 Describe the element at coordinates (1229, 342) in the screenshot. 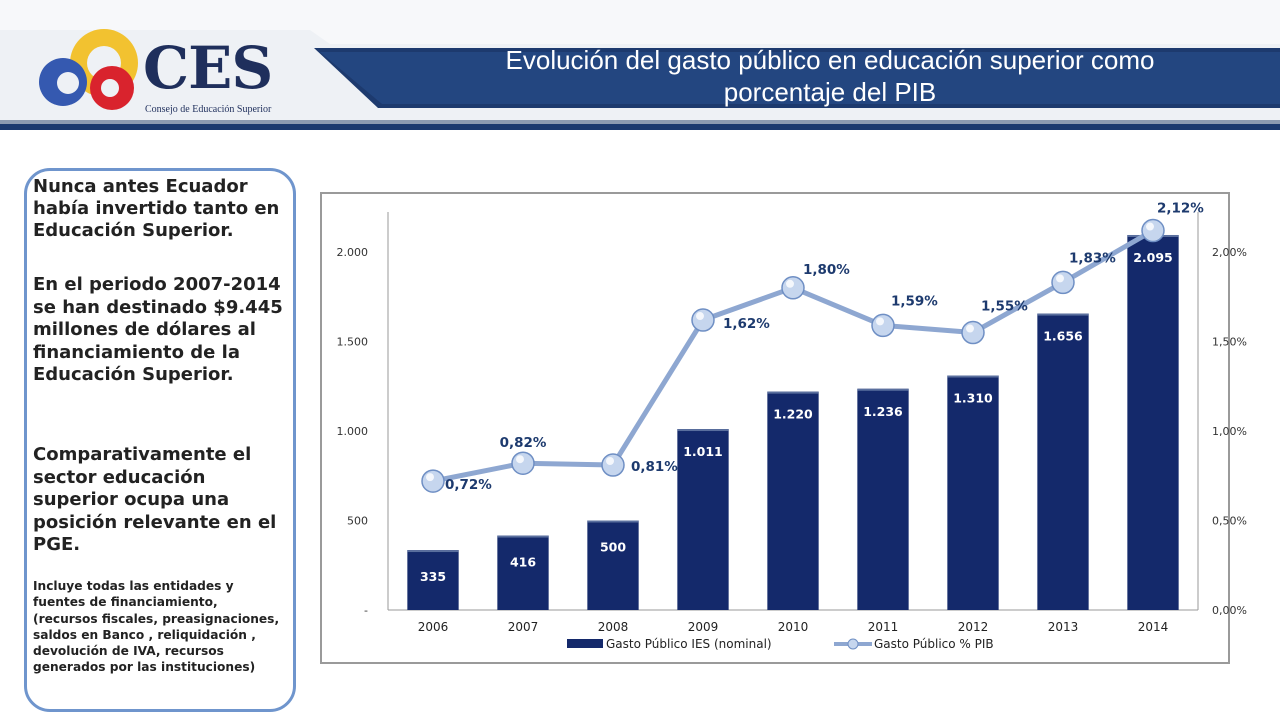

I see `y-right-tick-label: 1,50%` at that location.